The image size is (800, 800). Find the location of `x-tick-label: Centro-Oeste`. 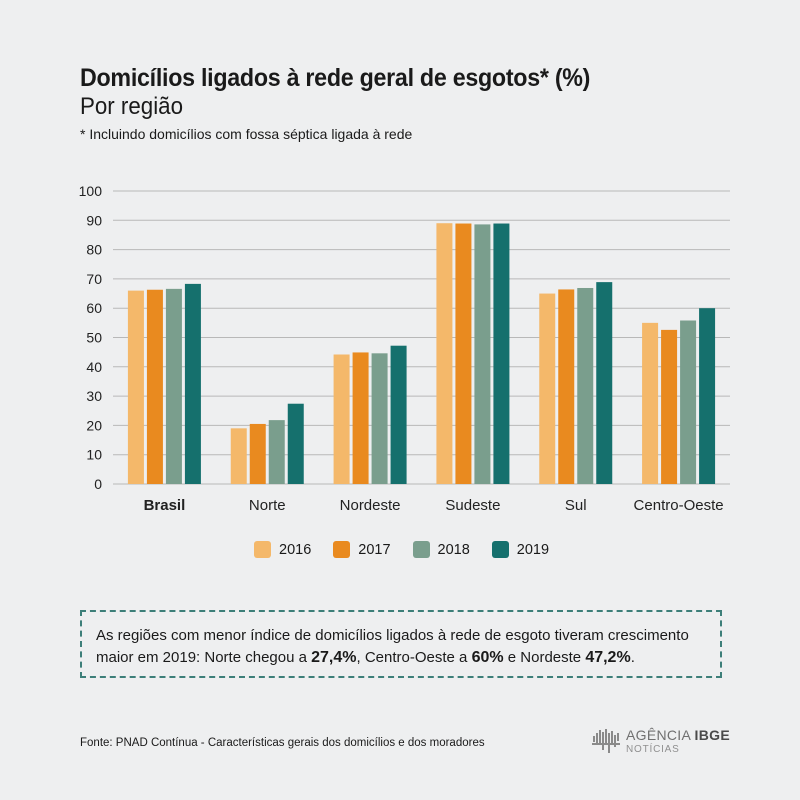

x-tick-label: Centro-Oeste is located at coordinates (679, 505).